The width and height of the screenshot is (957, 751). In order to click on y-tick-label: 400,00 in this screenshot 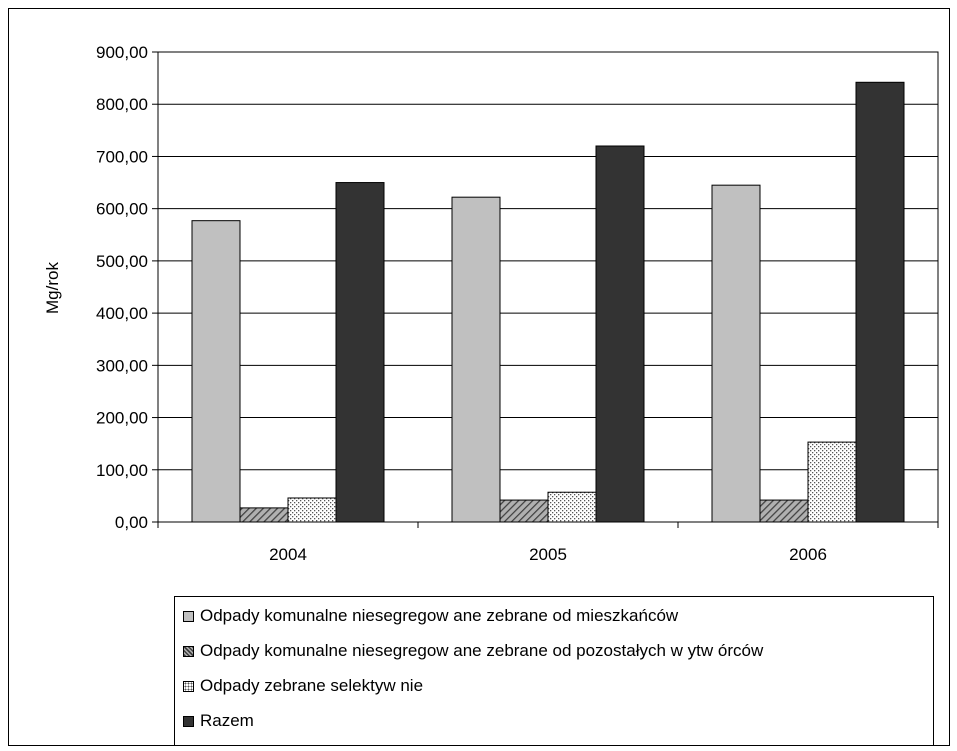, I will do `click(122, 313)`.